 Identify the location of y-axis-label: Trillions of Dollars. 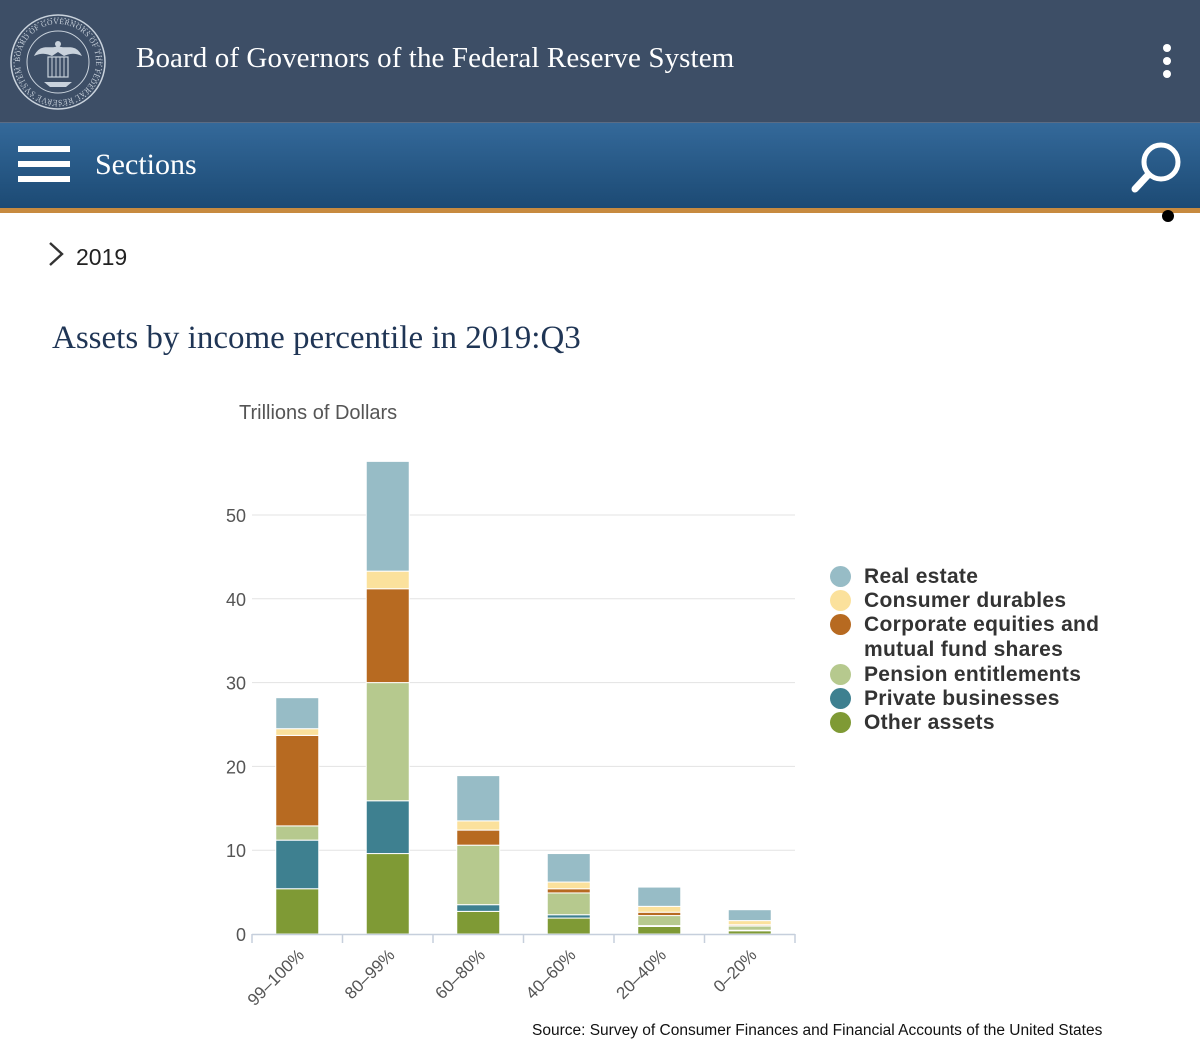
(318, 413).